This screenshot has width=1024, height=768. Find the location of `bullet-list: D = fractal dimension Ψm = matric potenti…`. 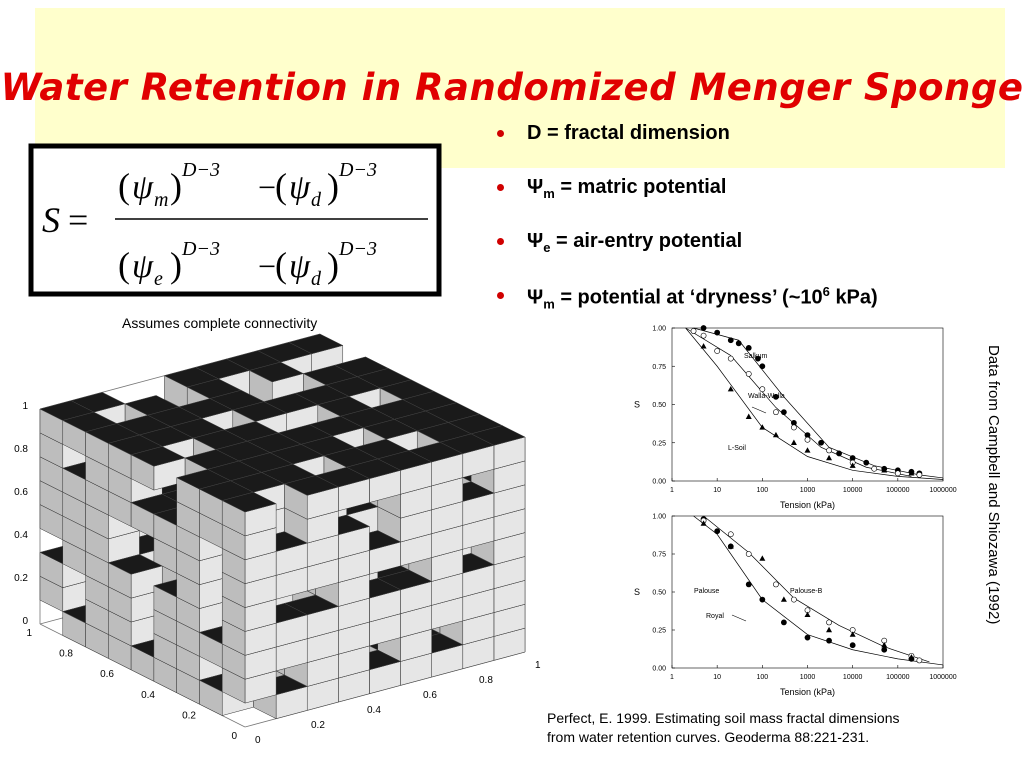

bullet-list: D = fractal dimension Ψm = matric potenti… is located at coordinates (686, 230).